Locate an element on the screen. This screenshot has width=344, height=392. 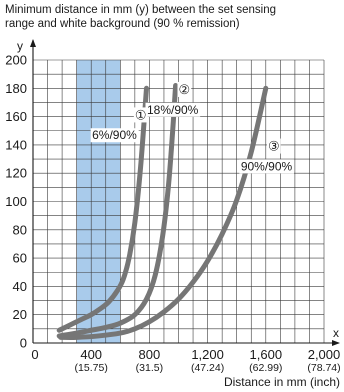
series-label-3: 90%/90% is located at coordinates (267, 166).